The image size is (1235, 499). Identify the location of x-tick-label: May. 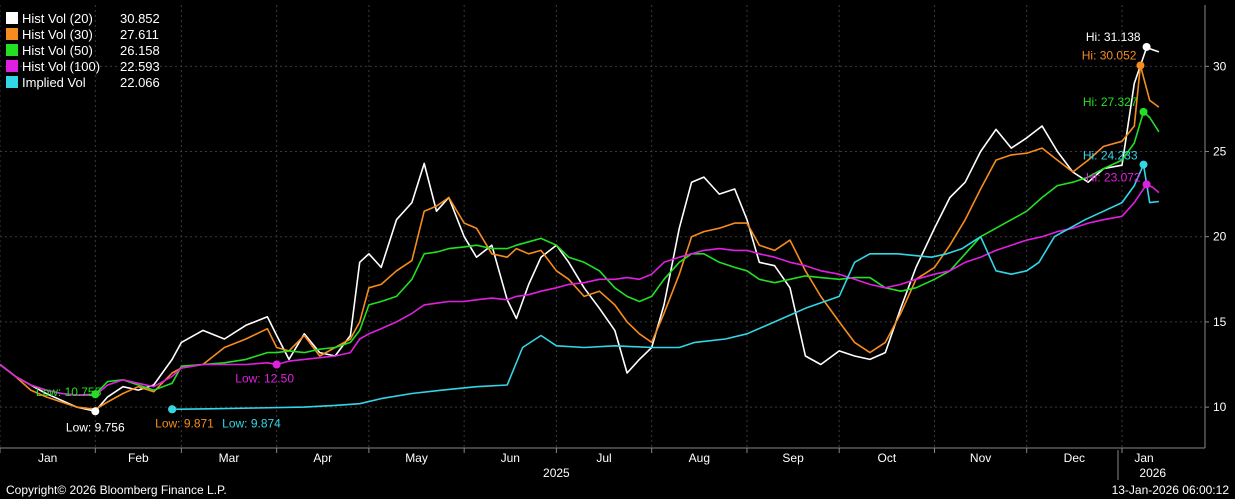
(416, 458).